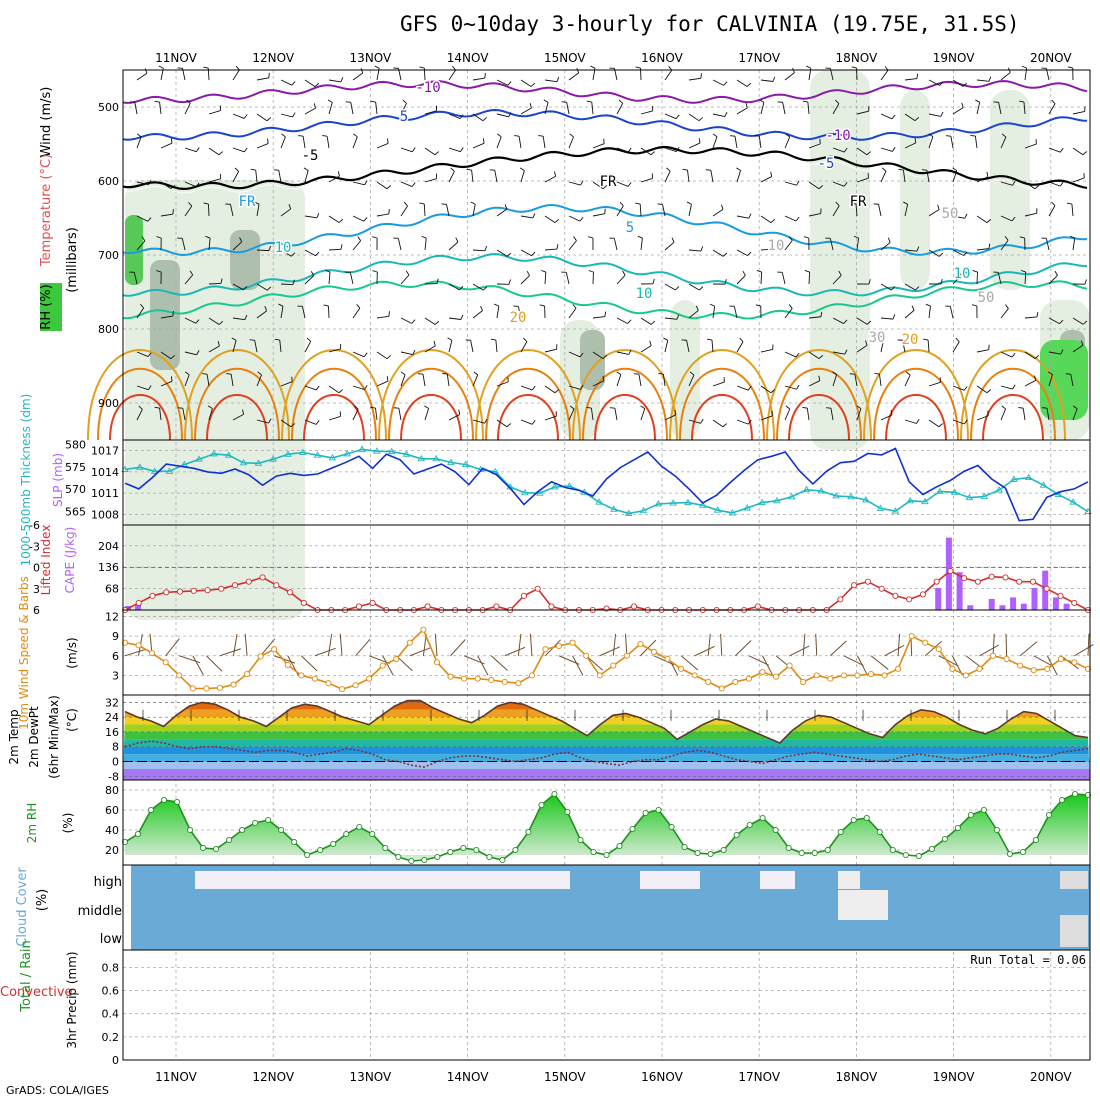 This screenshot has height=1100, width=1100. I want to click on cloud-level-low: low, so click(111, 939).